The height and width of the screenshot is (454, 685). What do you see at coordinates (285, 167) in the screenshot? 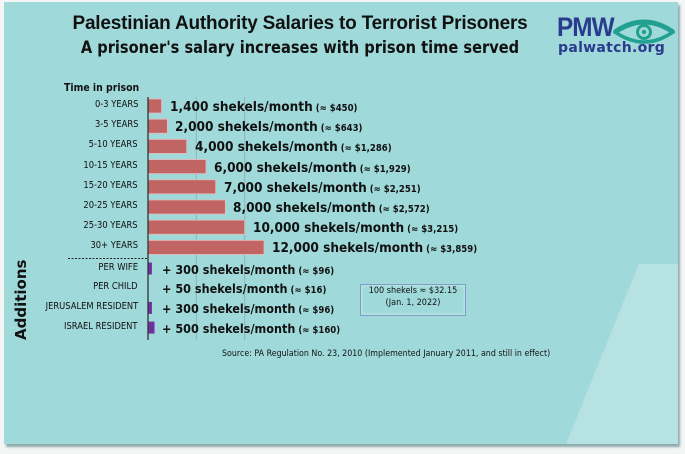
I see `shekel-amount: 6,000 shekels/month` at bounding box center [285, 167].